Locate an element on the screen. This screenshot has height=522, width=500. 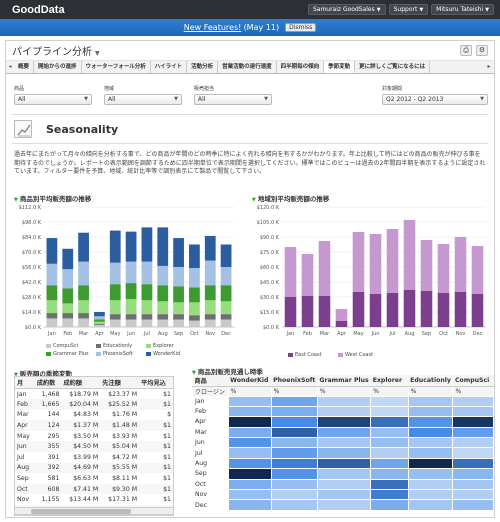
tab-scroll-right-icon: ▸ is located at coordinates (489, 66).